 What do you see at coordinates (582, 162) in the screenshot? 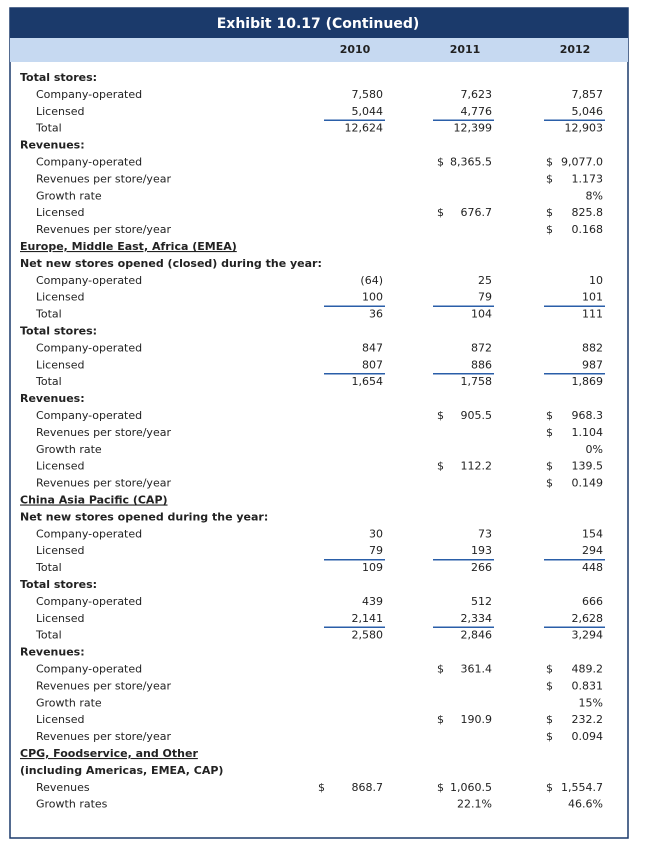
I see `cell-value: 9,077.0` at bounding box center [582, 162].